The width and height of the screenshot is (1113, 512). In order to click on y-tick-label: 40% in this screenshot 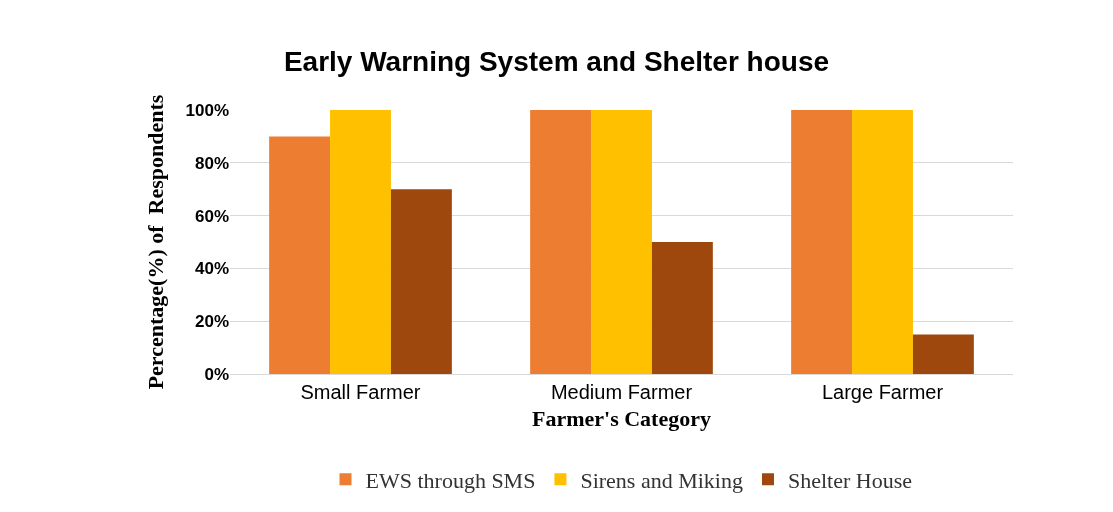, I will do `click(211, 269)`.